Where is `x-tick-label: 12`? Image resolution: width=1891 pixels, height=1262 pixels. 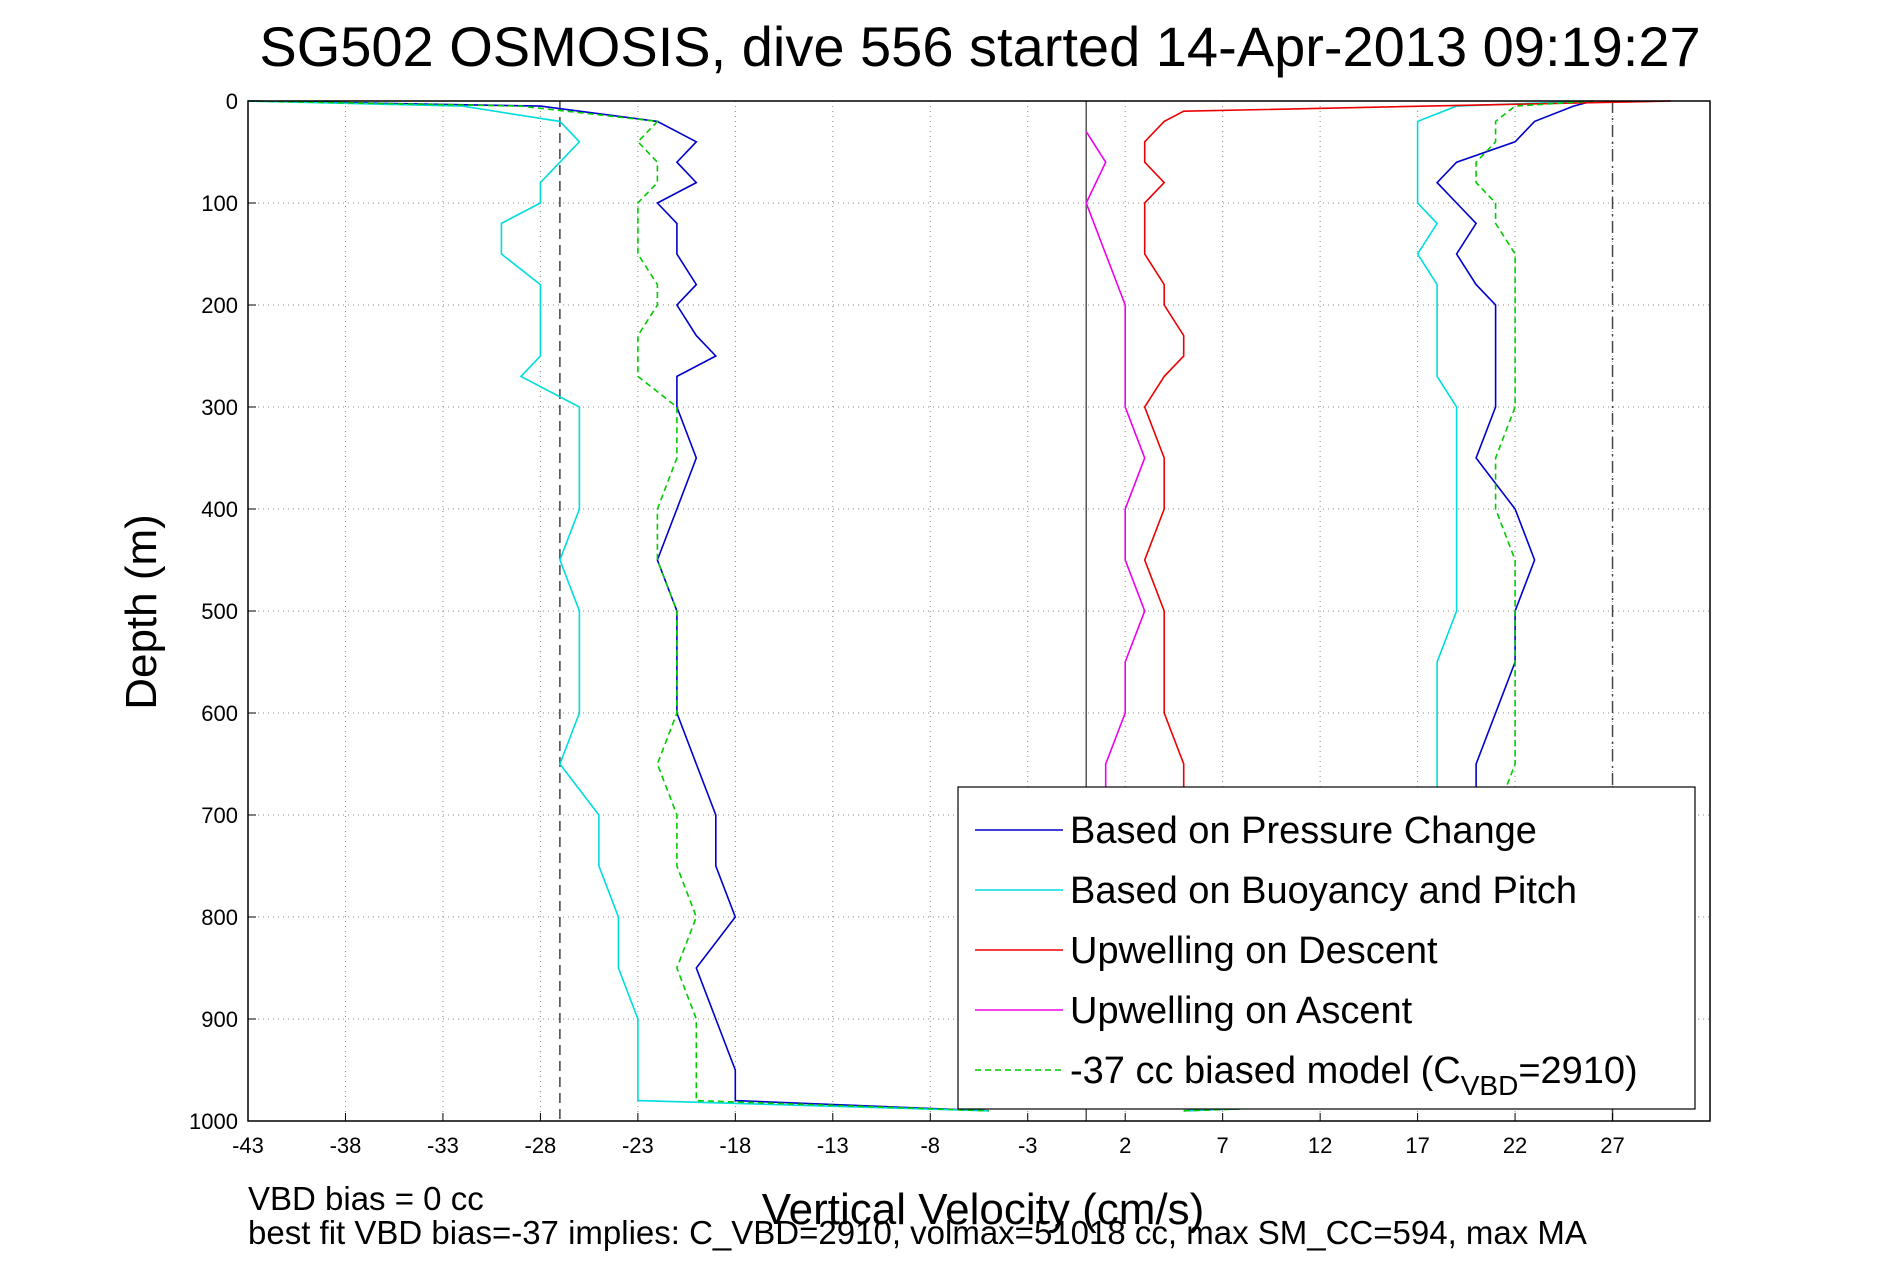
x-tick-label: 12 is located at coordinates (1320, 1145).